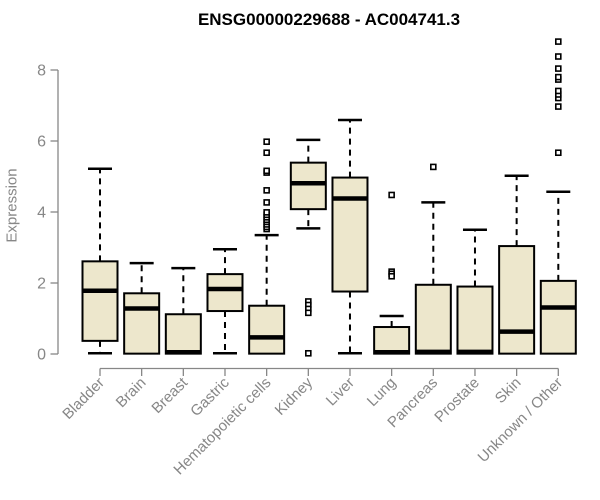 This screenshot has height=500, width=600. What do you see at coordinates (41, 284) in the screenshot?
I see `y-tick-label: 2` at bounding box center [41, 284].